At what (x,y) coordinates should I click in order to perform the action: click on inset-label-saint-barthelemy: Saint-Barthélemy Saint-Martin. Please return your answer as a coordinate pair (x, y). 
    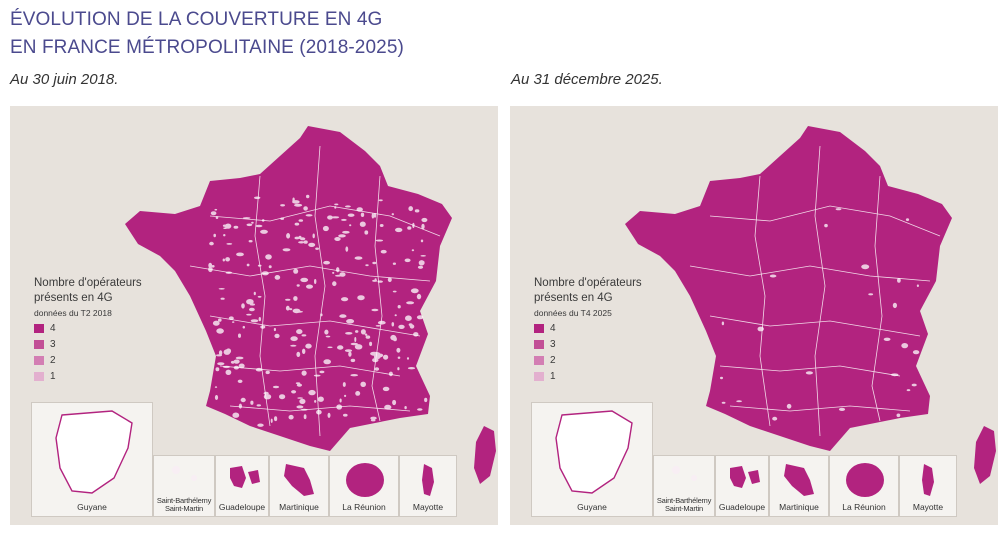
    Looking at the image, I should click on (184, 505).